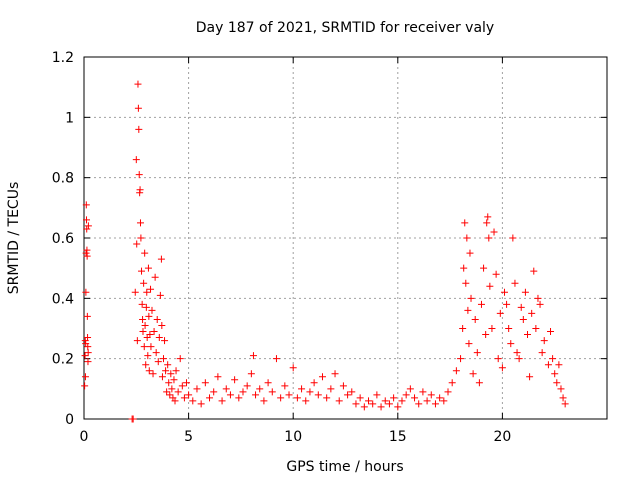 The height and width of the screenshot is (480, 640). What do you see at coordinates (63, 58) in the screenshot?
I see `y-tick-label: 1.2` at bounding box center [63, 58].